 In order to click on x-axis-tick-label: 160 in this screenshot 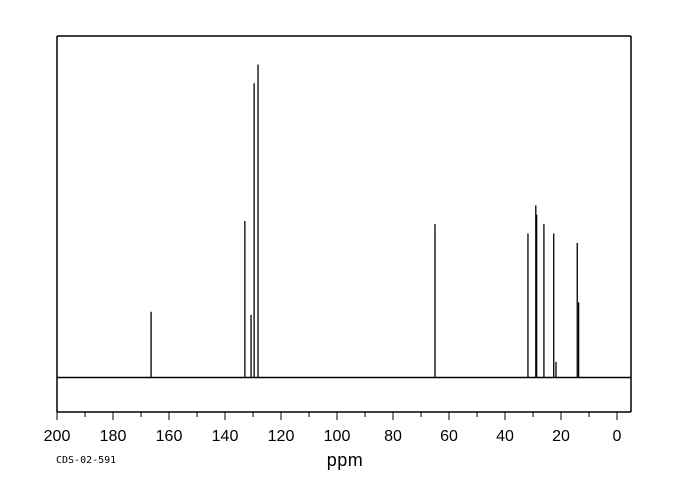, I will do `click(169, 436)`.